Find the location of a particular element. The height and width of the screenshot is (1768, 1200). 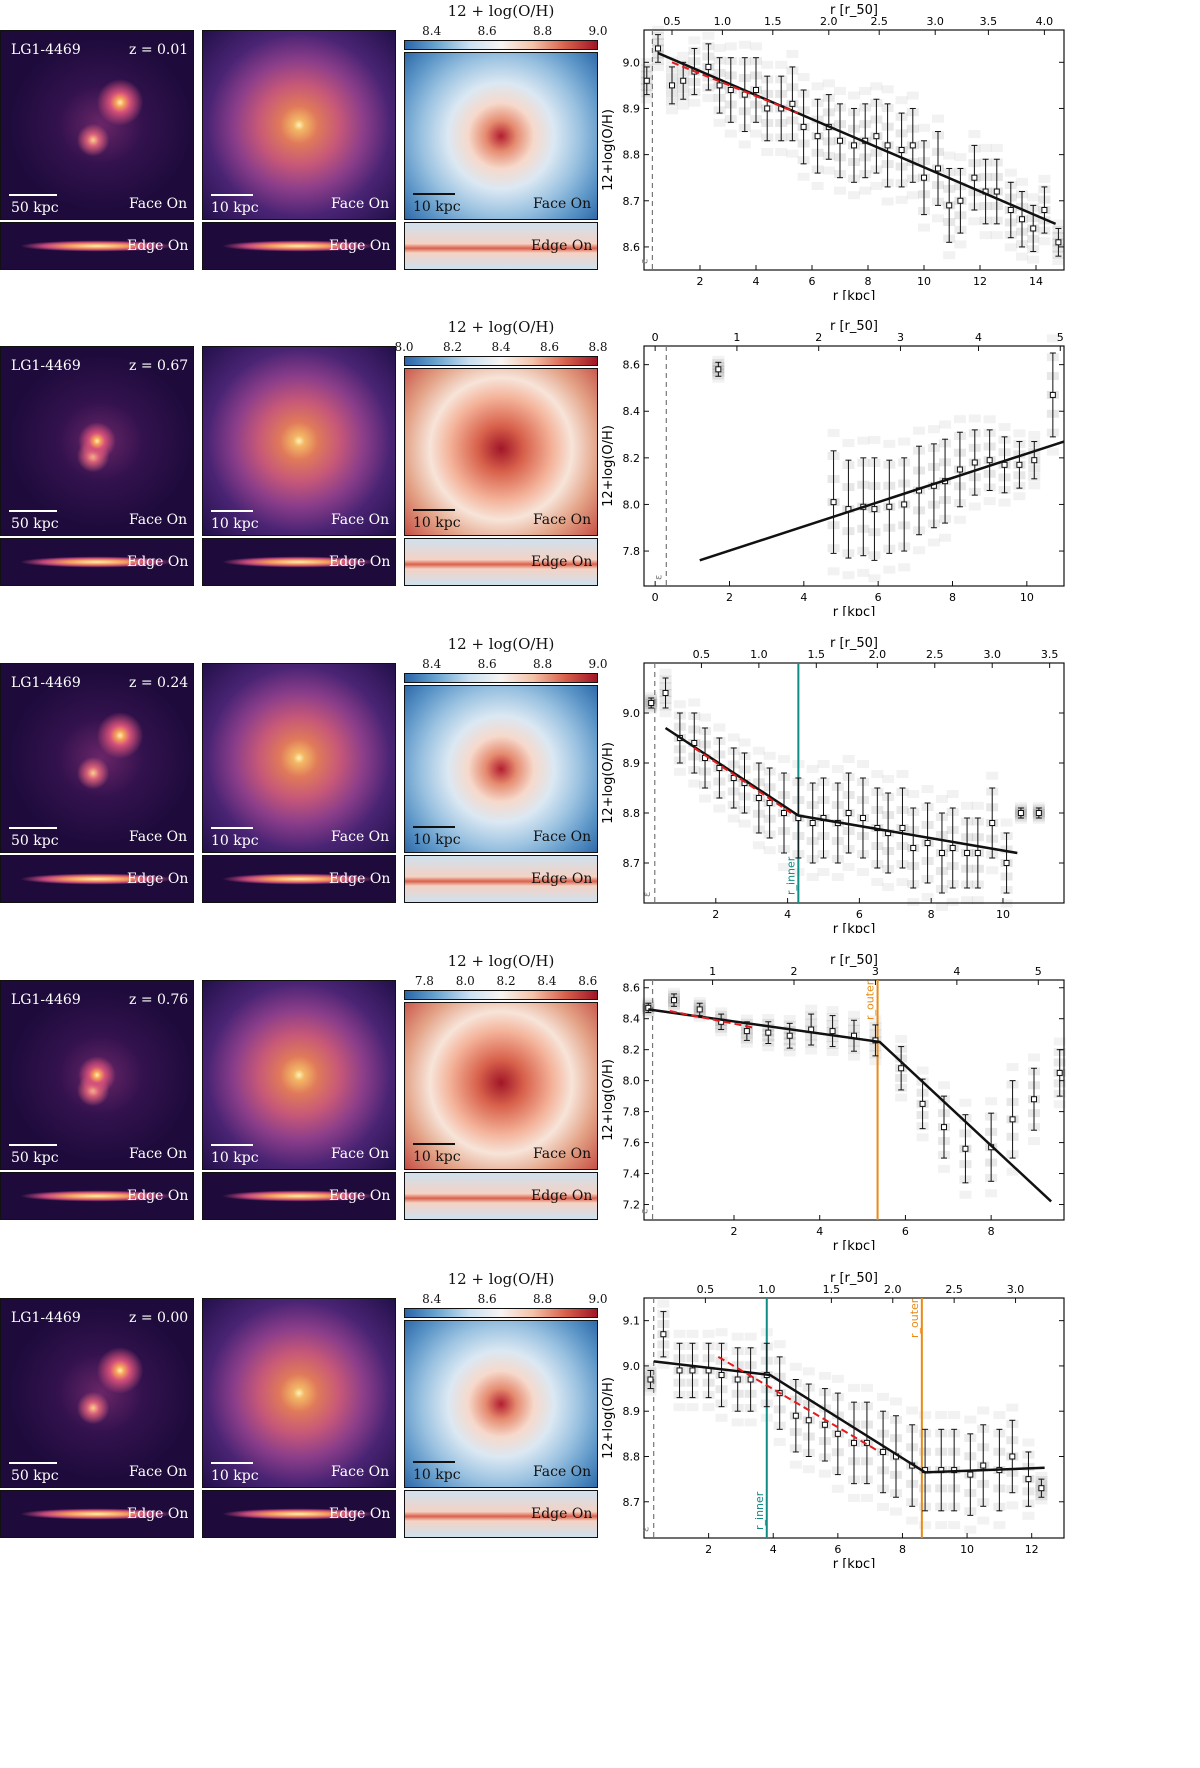

x-tick-label: 14 is located at coordinates (1036, 281).